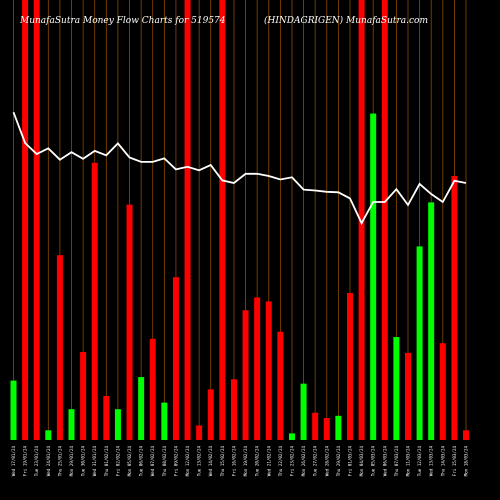 This screenshot has width=500, height=500. Describe the element at coordinates (83, 461) in the screenshot. I see `x-tick-label: Tue 30/01/24` at that location.